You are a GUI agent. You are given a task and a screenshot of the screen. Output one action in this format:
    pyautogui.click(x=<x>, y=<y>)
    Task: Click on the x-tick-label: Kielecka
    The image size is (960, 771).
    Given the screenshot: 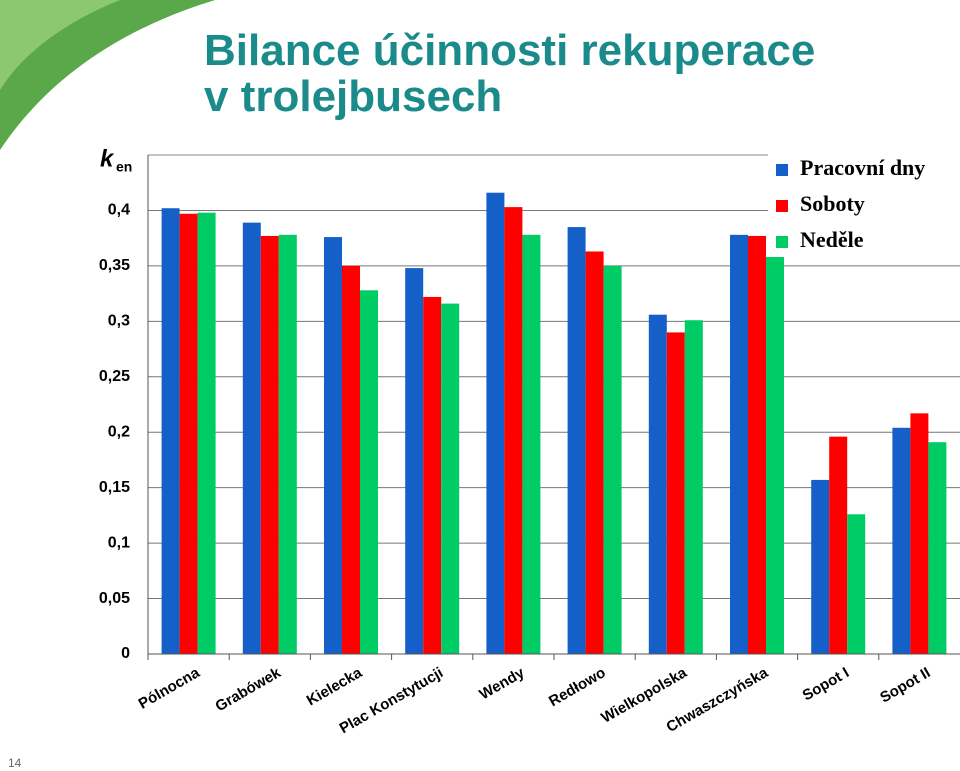 What is the action you would take?
    pyautogui.click(x=335, y=686)
    